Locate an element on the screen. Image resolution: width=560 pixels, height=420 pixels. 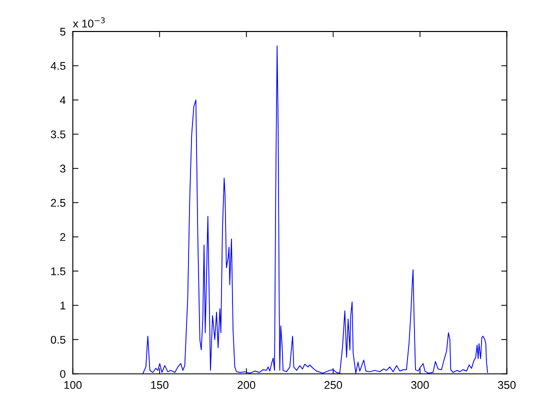
y-tick-label: 4 is located at coordinates (63, 100).